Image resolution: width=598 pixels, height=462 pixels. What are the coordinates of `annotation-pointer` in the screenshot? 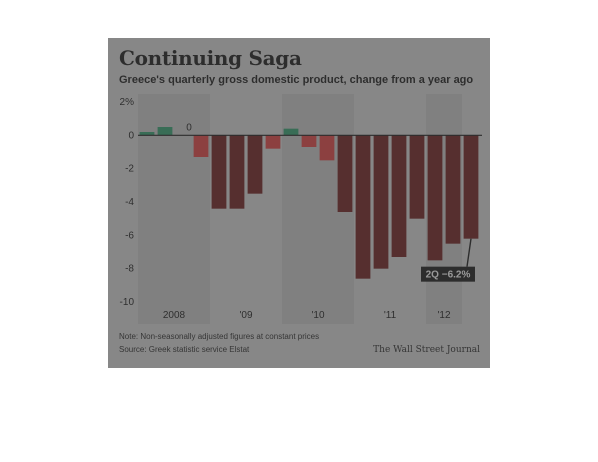 It's located at (469, 252).